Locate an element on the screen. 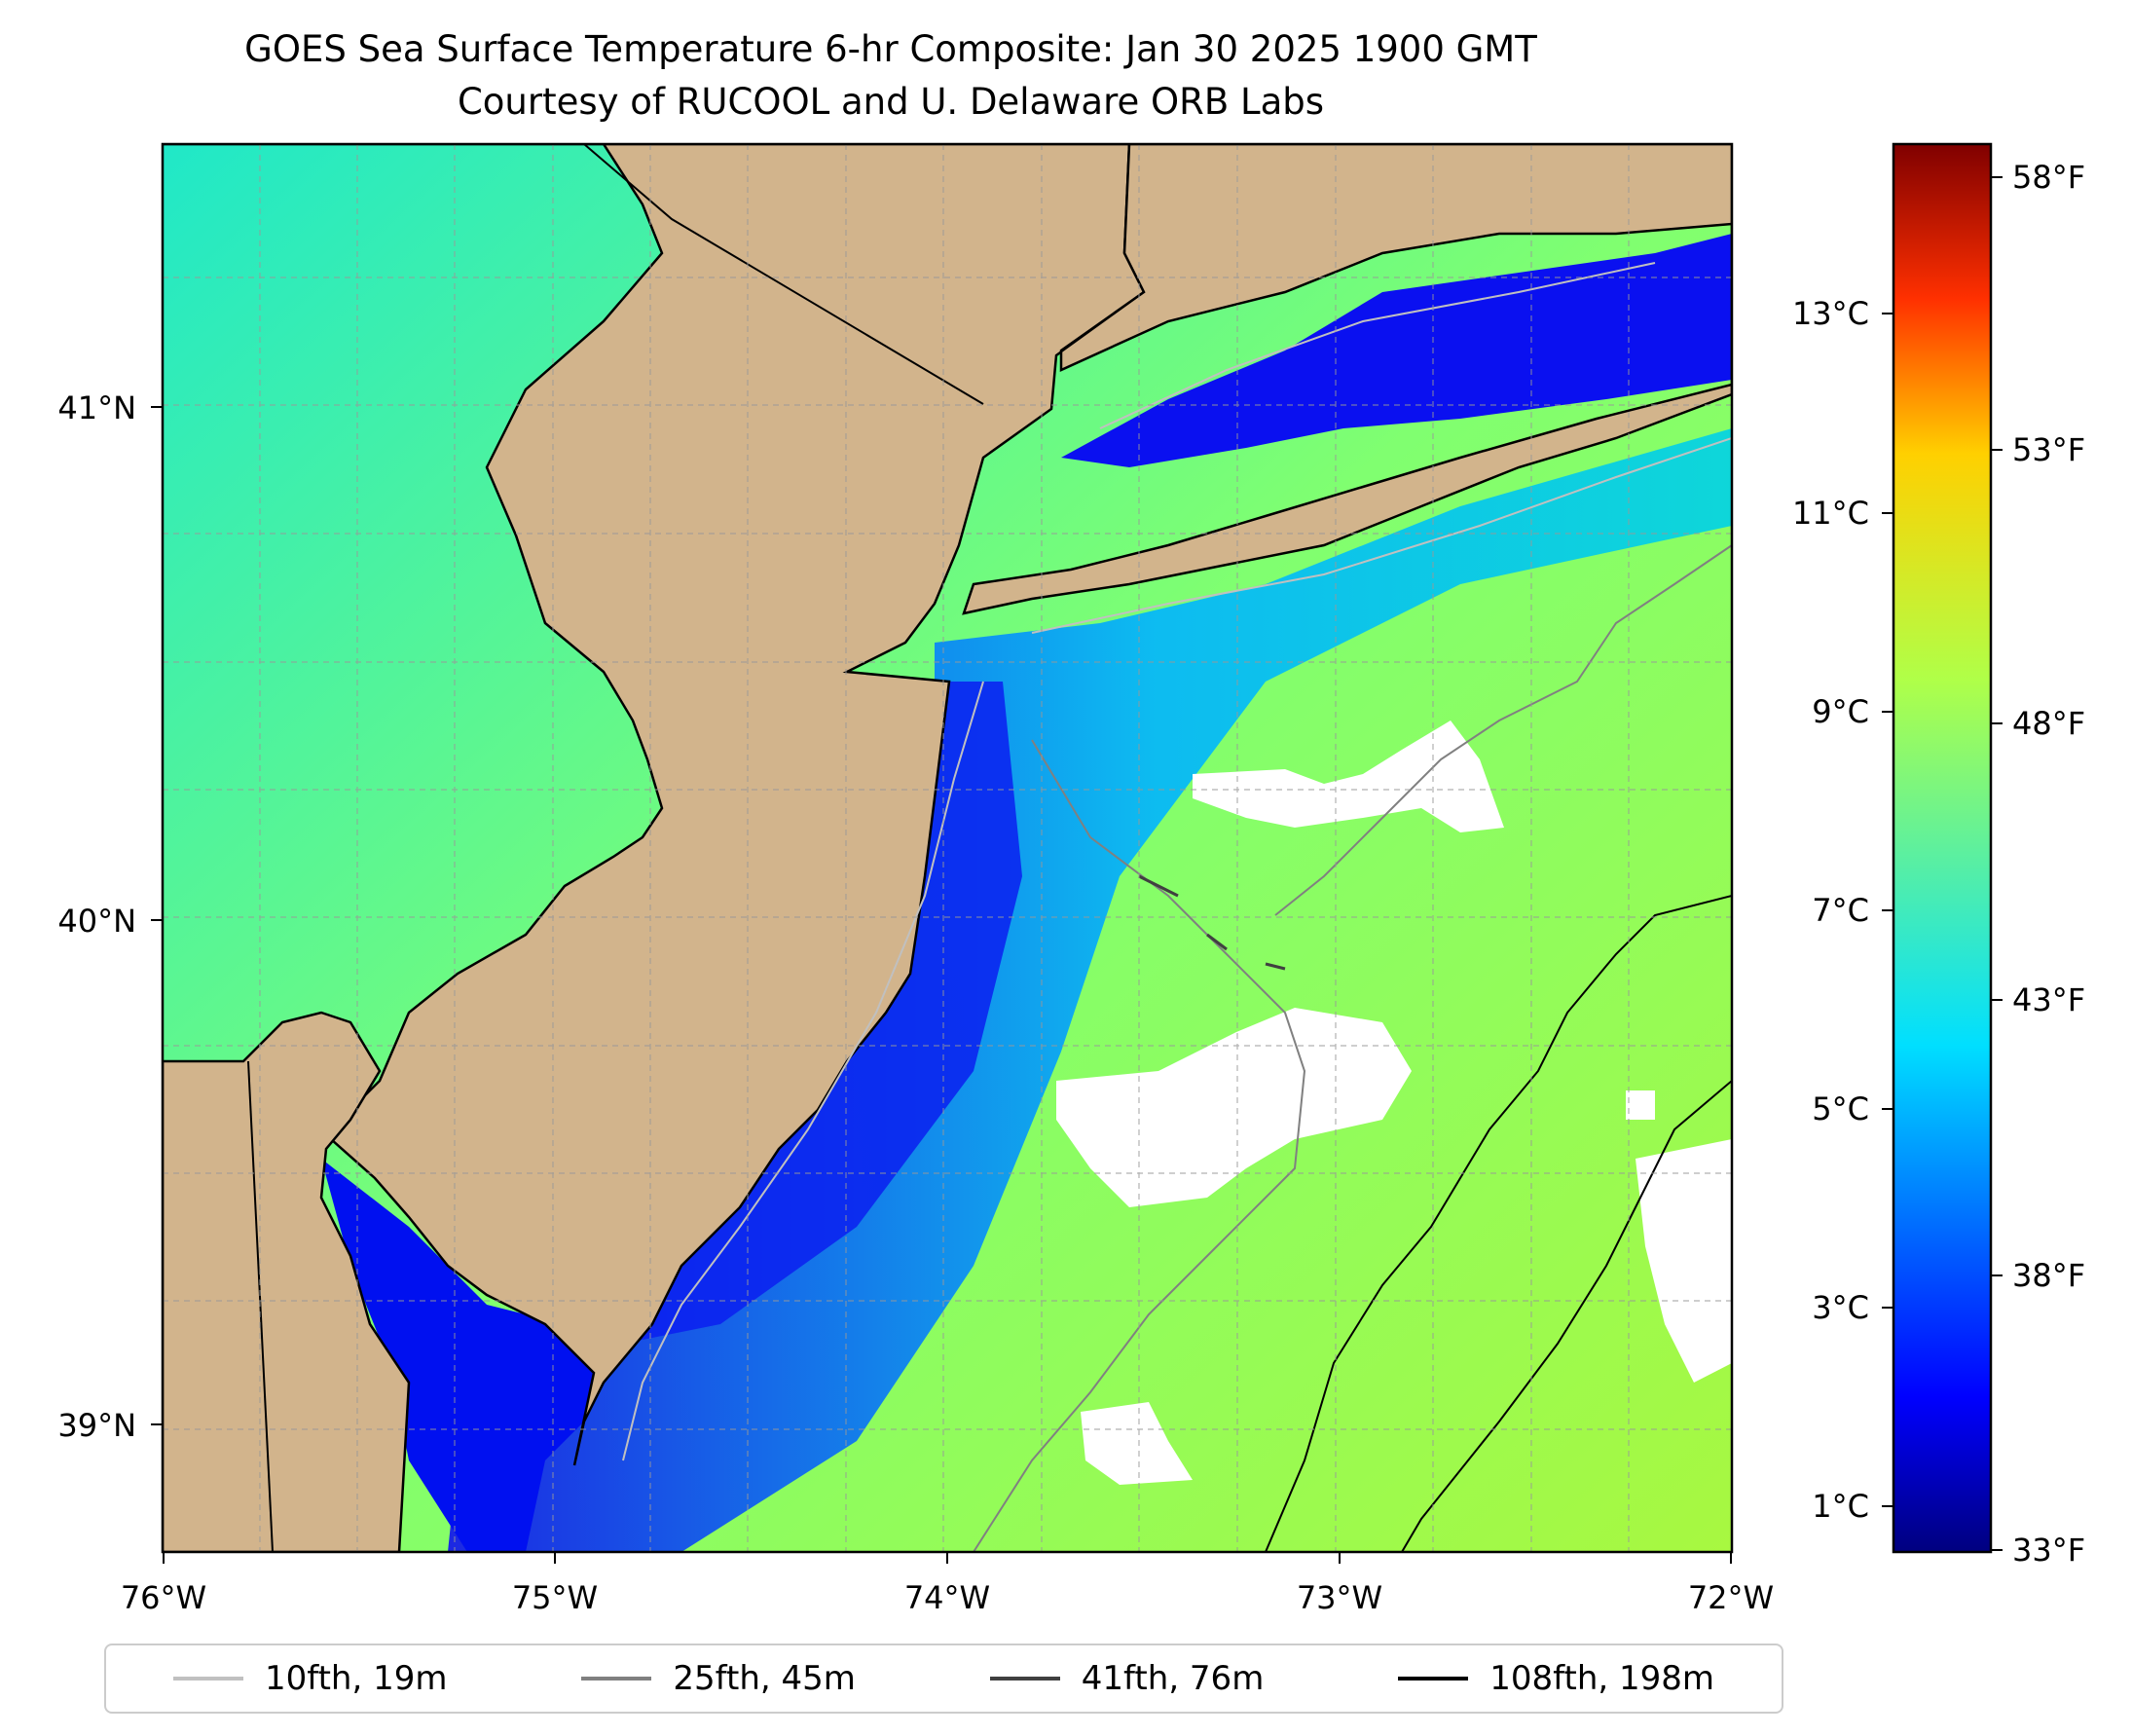  x-tick-label: 76°W is located at coordinates (163, 1597).